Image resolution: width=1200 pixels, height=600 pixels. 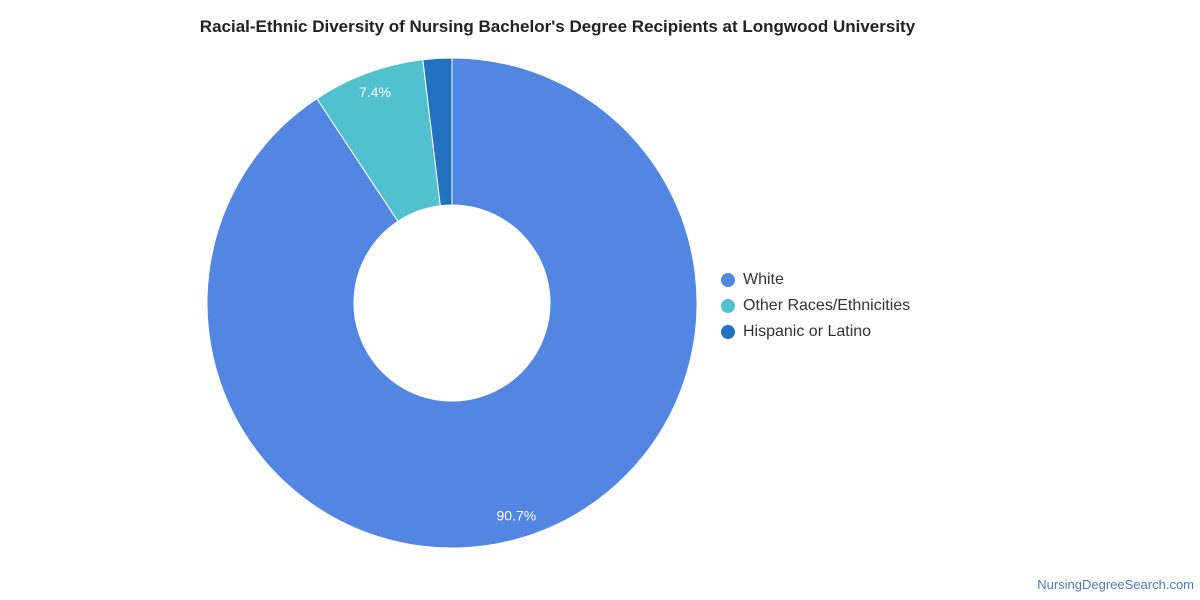 What do you see at coordinates (437, 132) in the screenshot?
I see `donut-slice-hispanic-or-latino` at bounding box center [437, 132].